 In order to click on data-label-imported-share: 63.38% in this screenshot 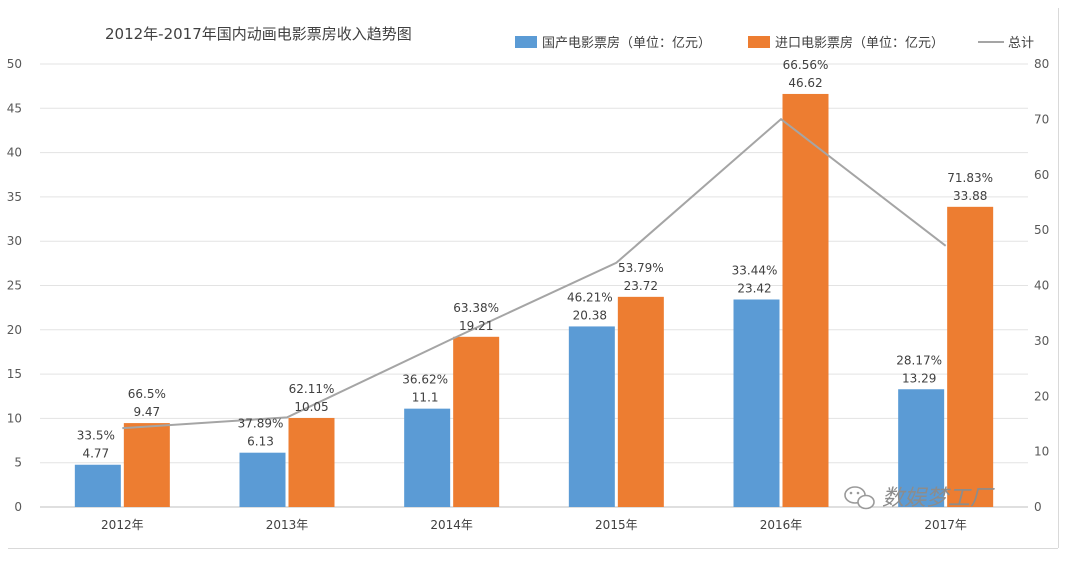, I will do `click(476, 308)`.